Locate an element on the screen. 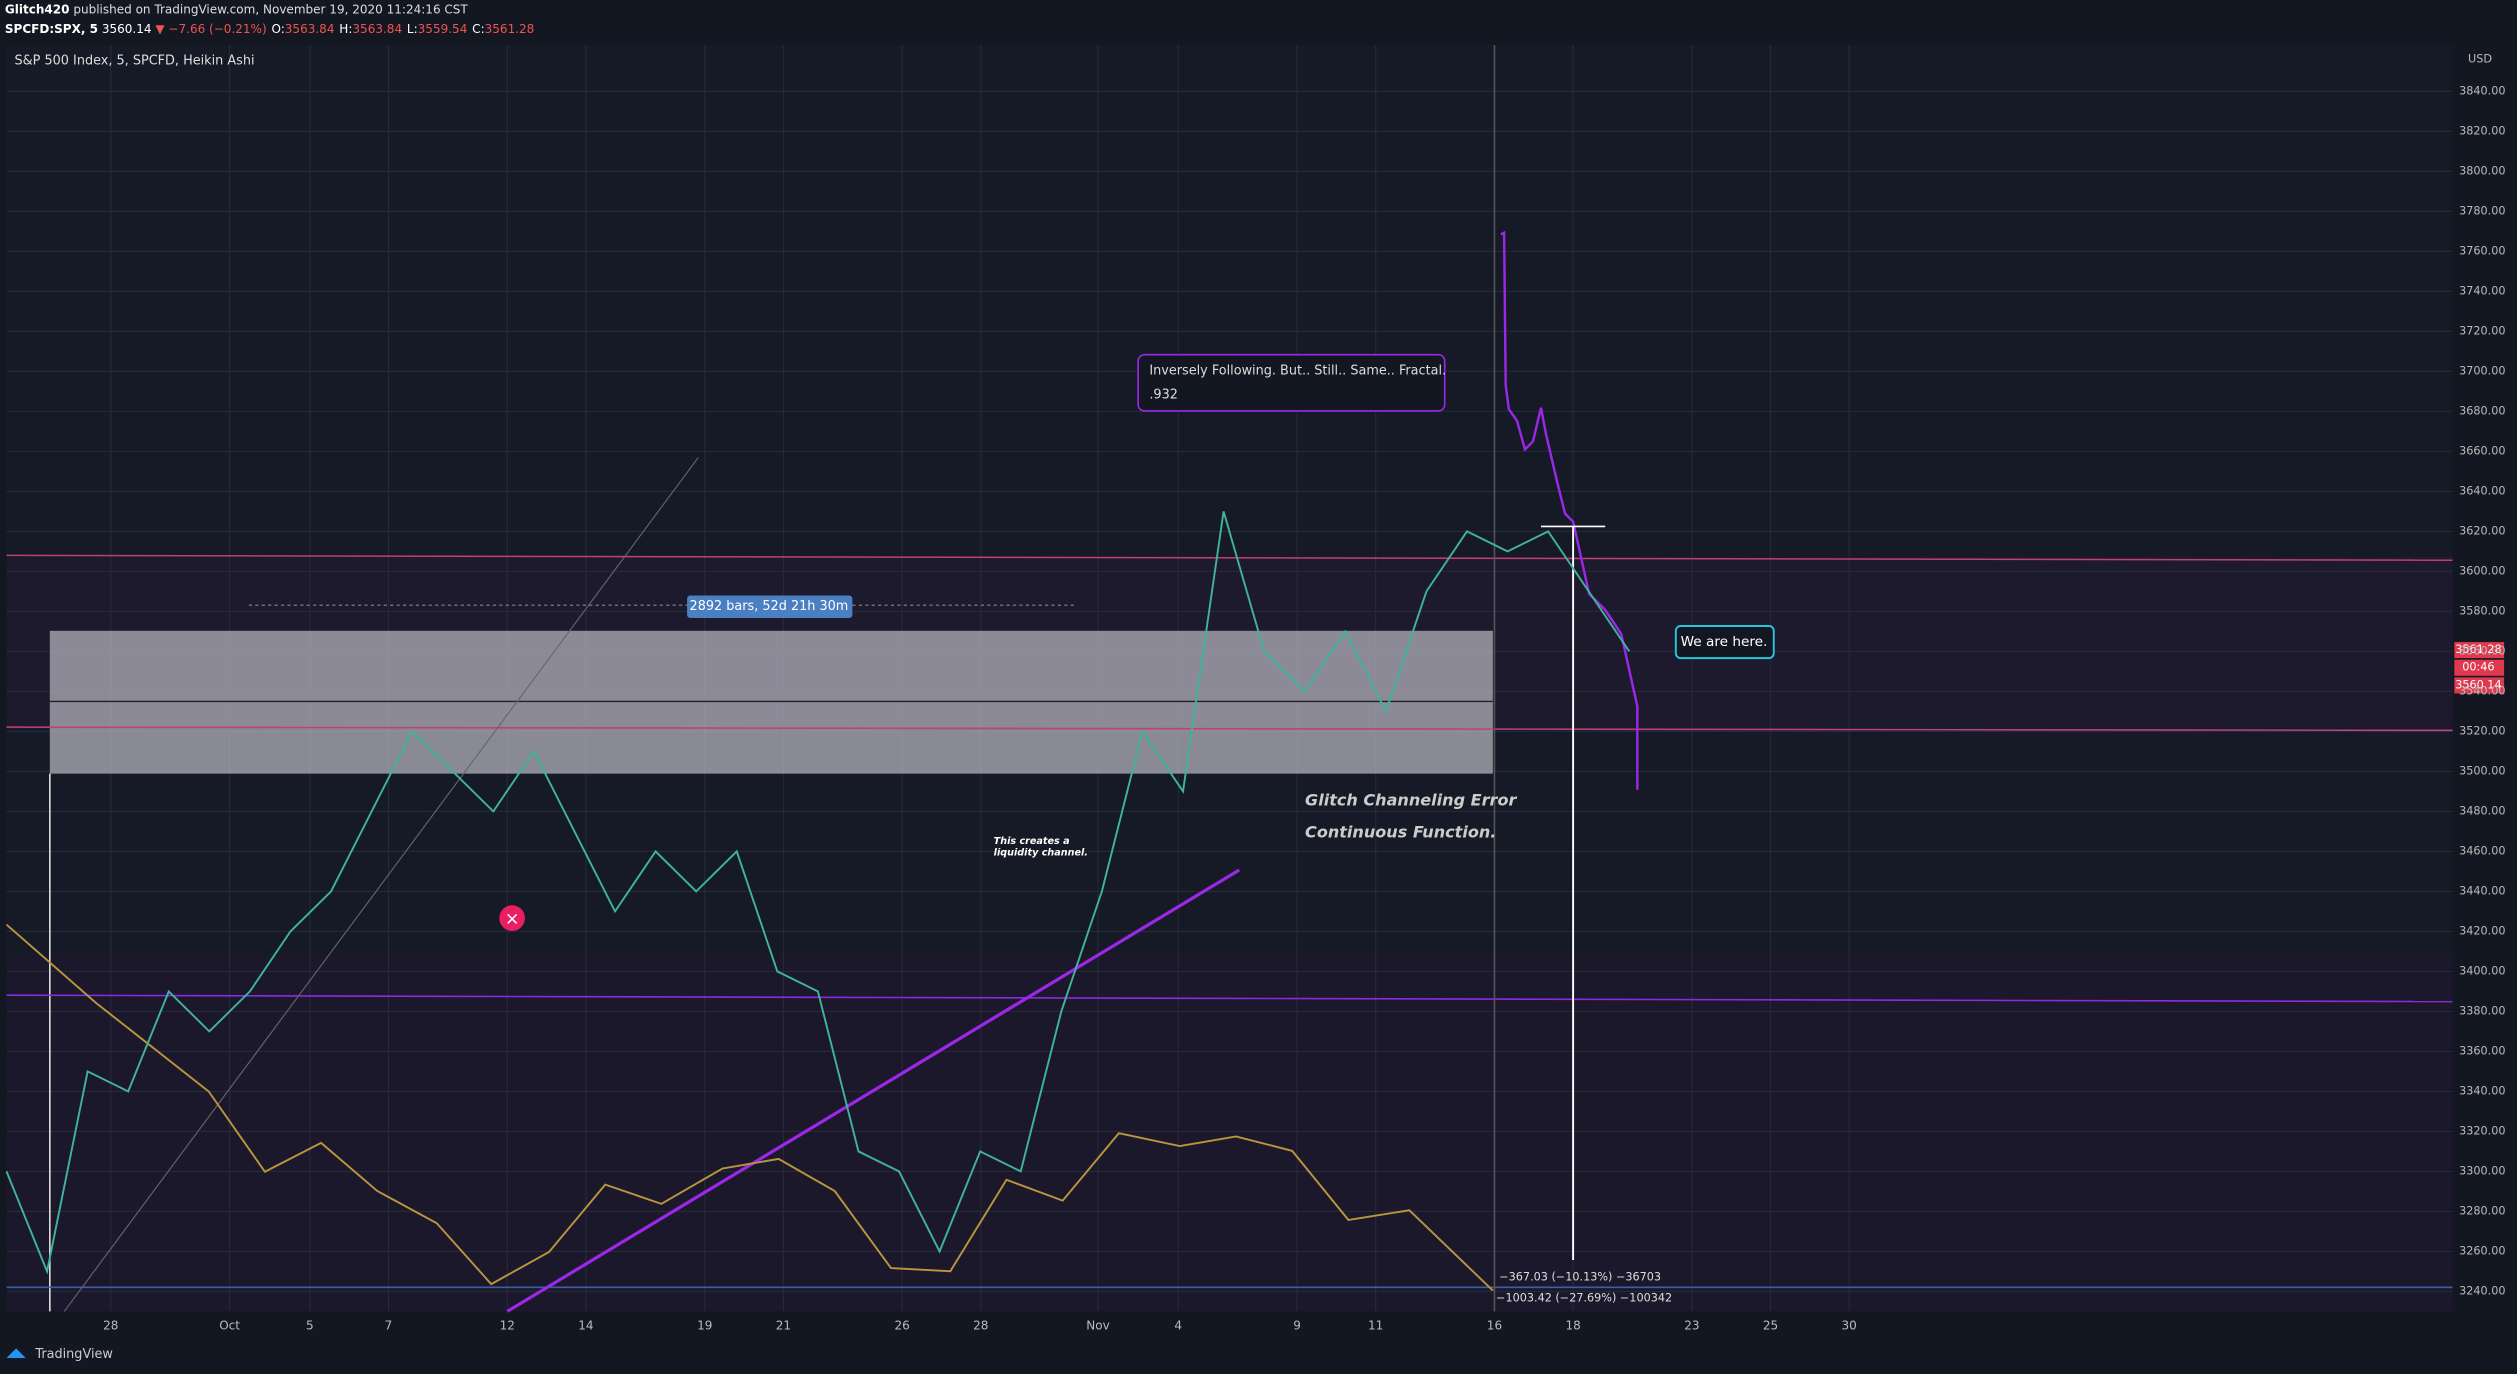 The image size is (2517, 1374). logo is located at coordinates (16, 1353).